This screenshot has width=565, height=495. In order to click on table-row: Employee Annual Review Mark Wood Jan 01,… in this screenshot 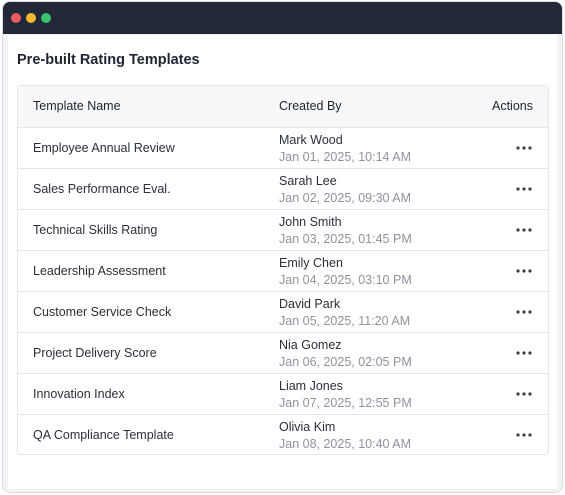, I will do `click(283, 148)`.